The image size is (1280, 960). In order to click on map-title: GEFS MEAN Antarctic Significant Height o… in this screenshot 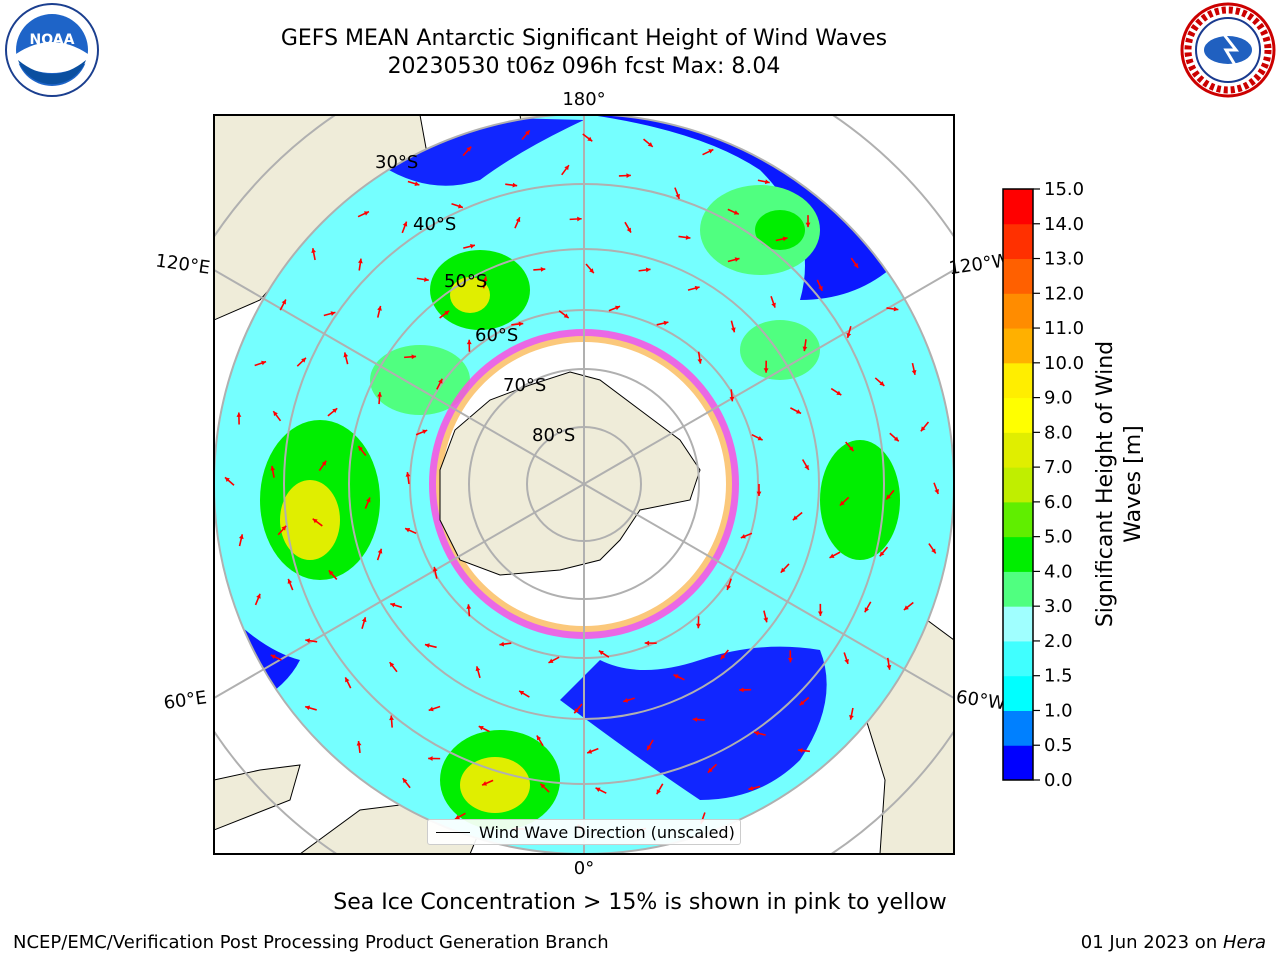, I will do `click(584, 38)`.